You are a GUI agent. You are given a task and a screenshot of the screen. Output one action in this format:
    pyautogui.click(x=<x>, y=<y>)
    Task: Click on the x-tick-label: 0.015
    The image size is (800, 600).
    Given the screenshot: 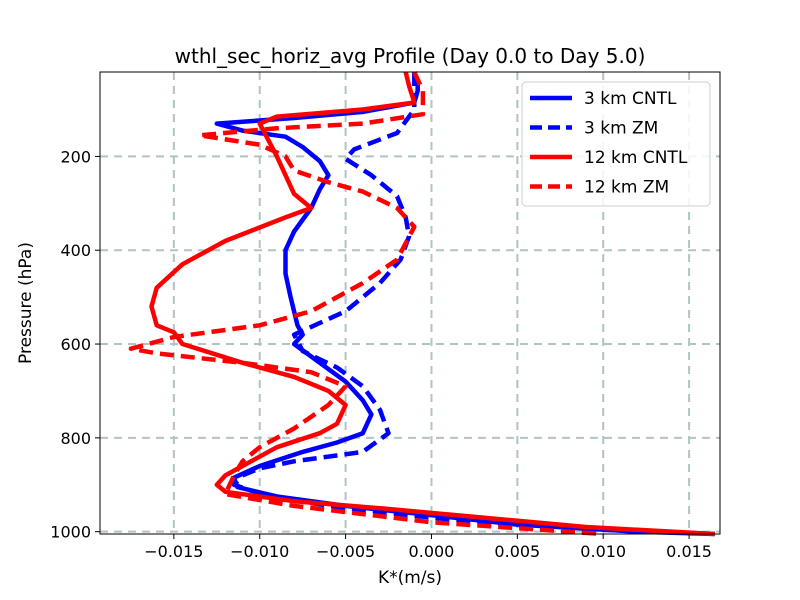 What is the action you would take?
    pyautogui.click(x=689, y=551)
    